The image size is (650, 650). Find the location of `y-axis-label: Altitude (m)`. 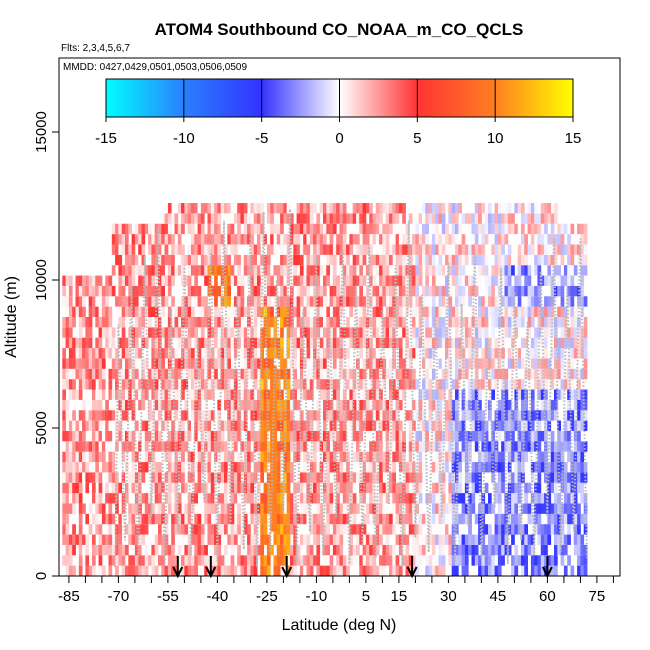

y-axis-label: Altitude (m) is located at coordinates (11, 317).